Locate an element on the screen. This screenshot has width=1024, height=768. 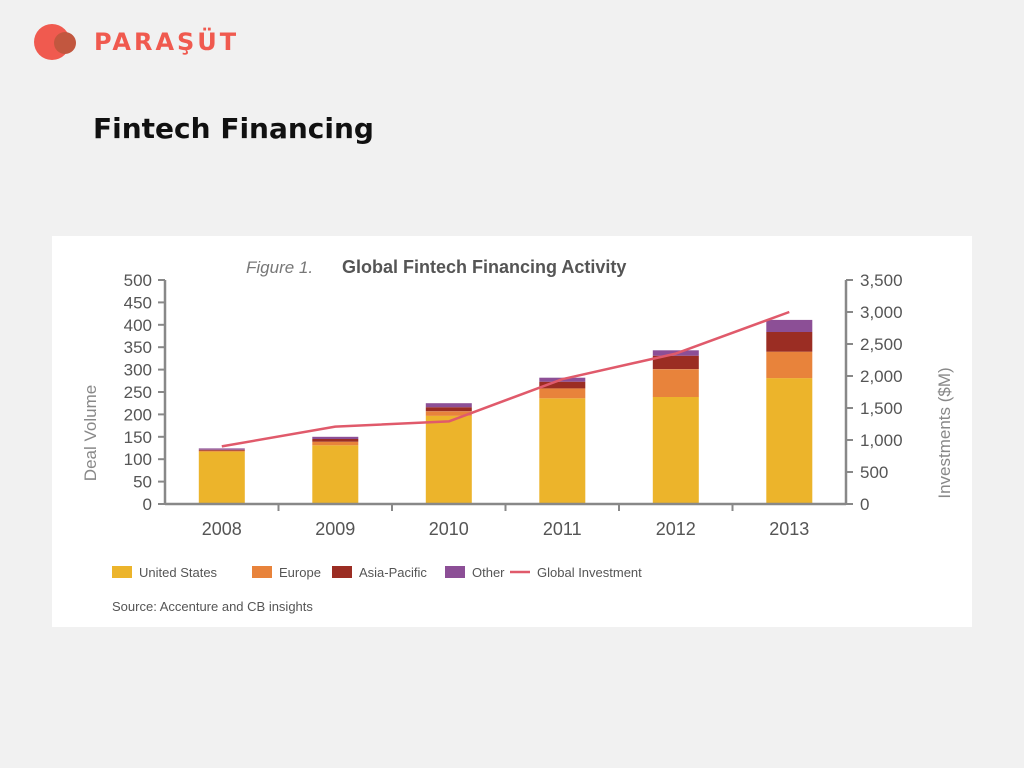
legend-label-united-states: United States is located at coordinates (178, 572).